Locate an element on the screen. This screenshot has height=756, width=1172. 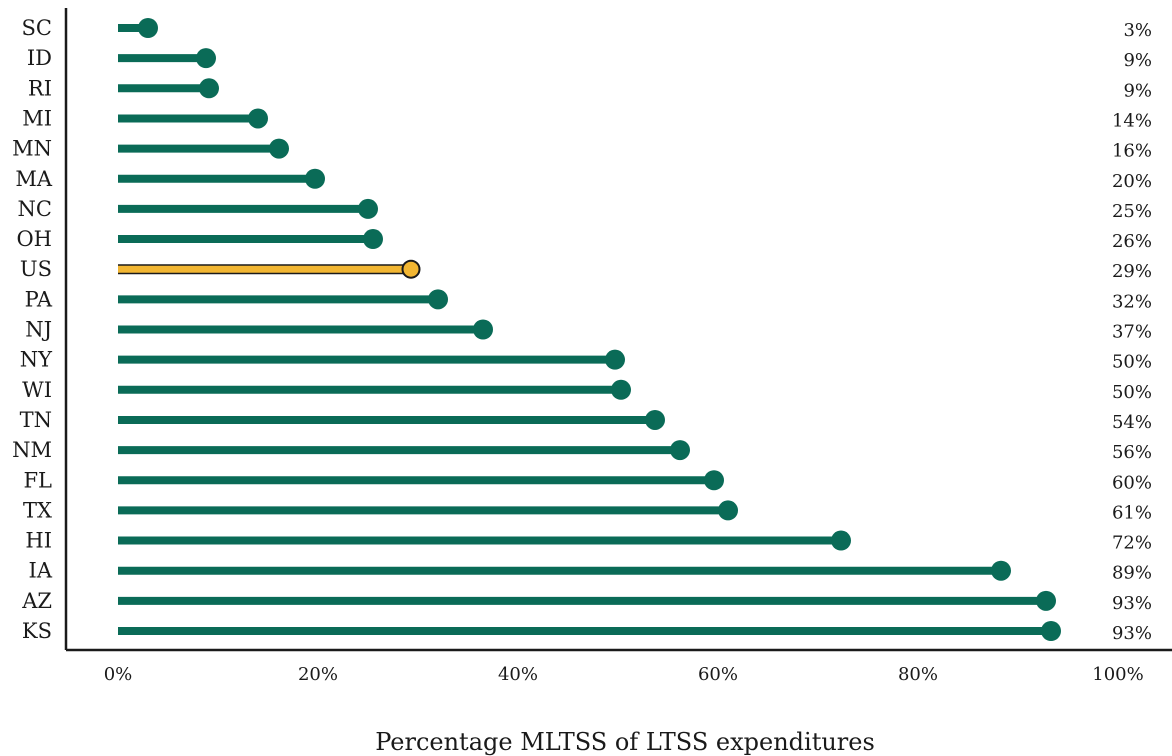
value-label: 60% is located at coordinates (1132, 482).